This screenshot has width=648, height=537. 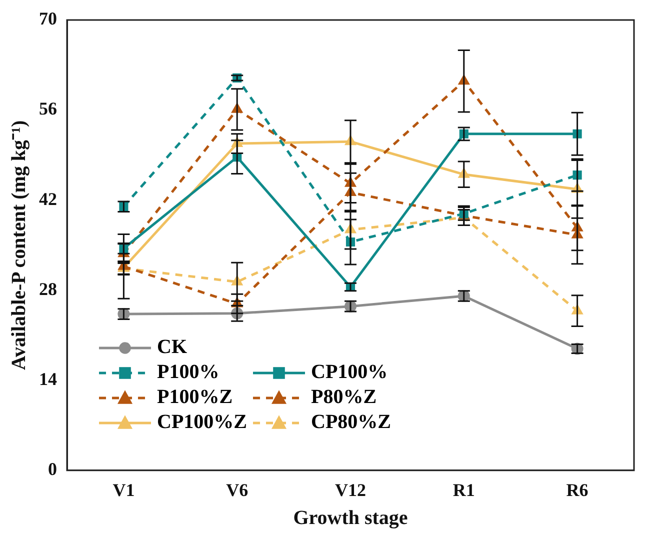 What do you see at coordinates (202, 422) in the screenshot?
I see `legend-label: CP100%Z` at bounding box center [202, 422].